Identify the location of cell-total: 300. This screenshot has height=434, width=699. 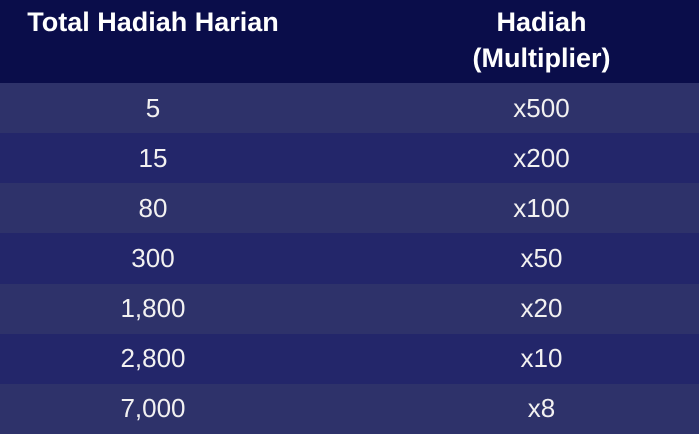
(153, 257).